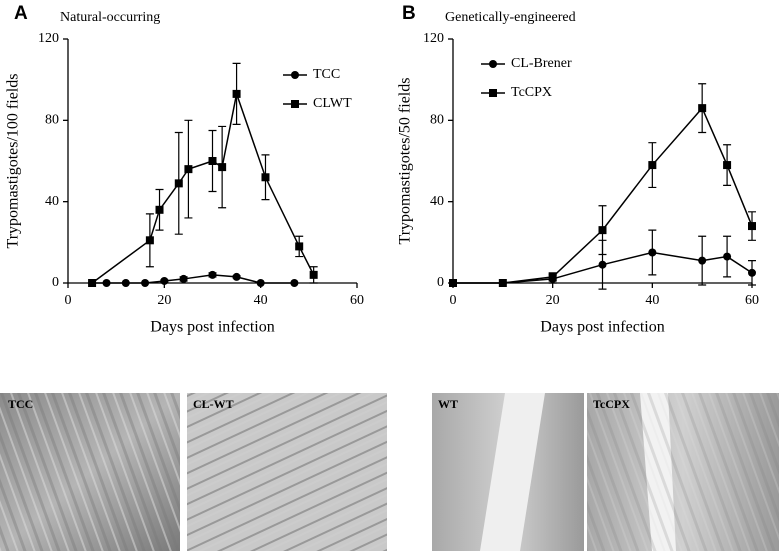 The width and height of the screenshot is (779, 551). I want to click on image-label: CL-WT, so click(213, 404).